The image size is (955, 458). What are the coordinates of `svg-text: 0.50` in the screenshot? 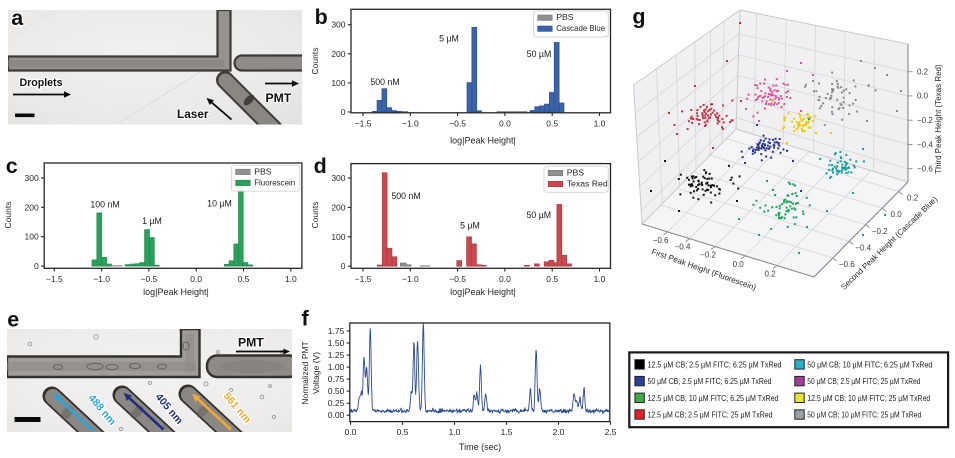 It's located at (336, 391).